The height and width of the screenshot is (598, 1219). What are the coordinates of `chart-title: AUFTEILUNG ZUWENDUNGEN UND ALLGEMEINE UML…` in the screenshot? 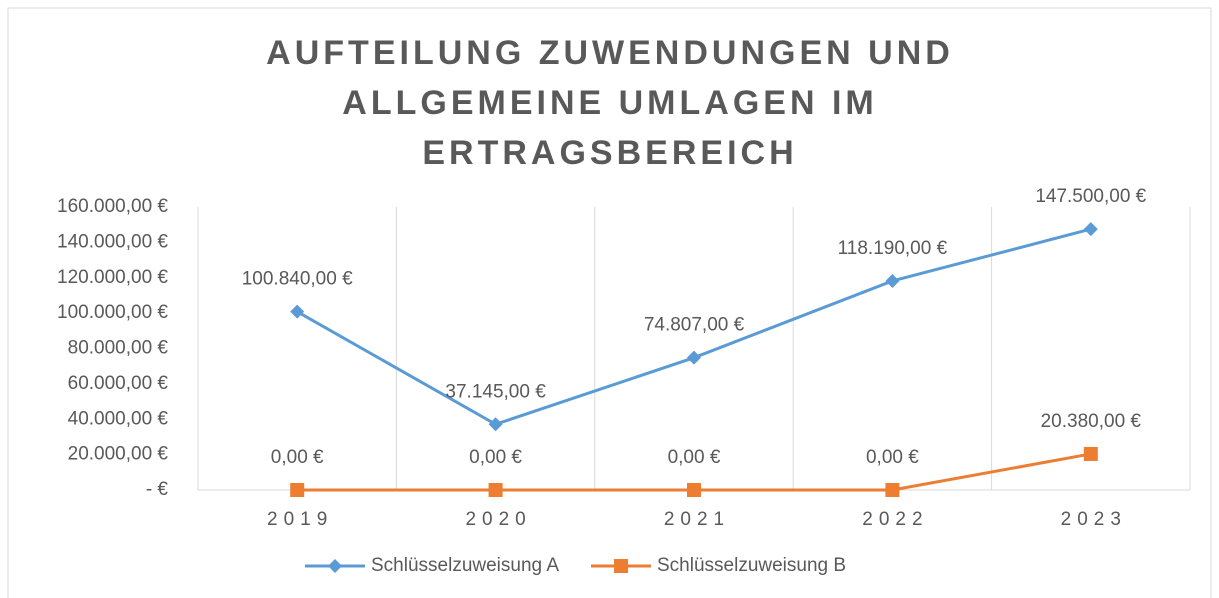 It's located at (610, 103).